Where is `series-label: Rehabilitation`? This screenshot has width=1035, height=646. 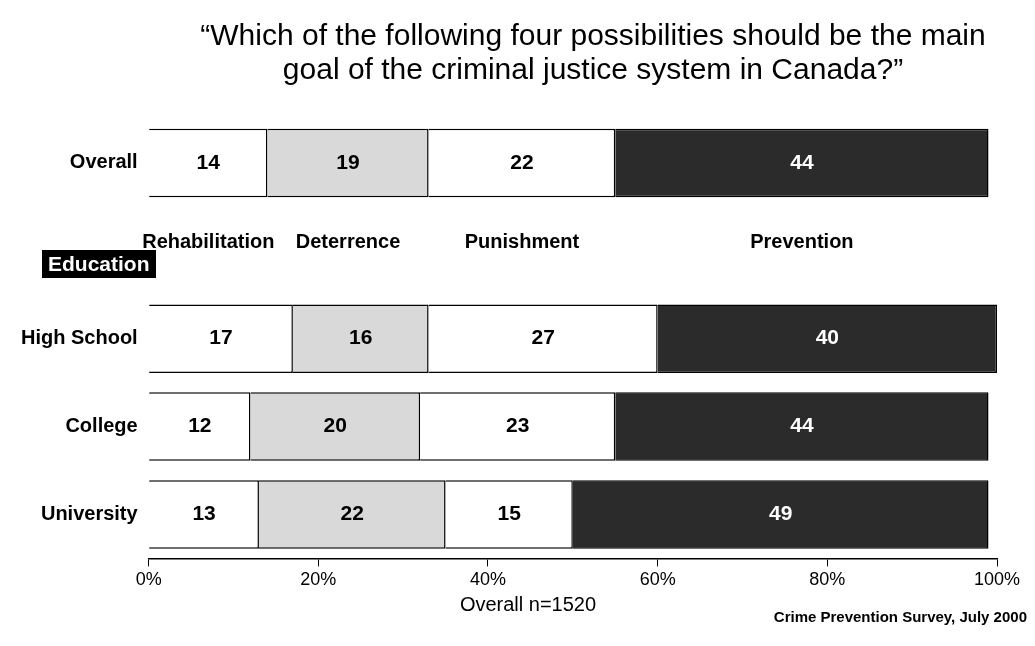 series-label: Rehabilitation is located at coordinates (208, 241).